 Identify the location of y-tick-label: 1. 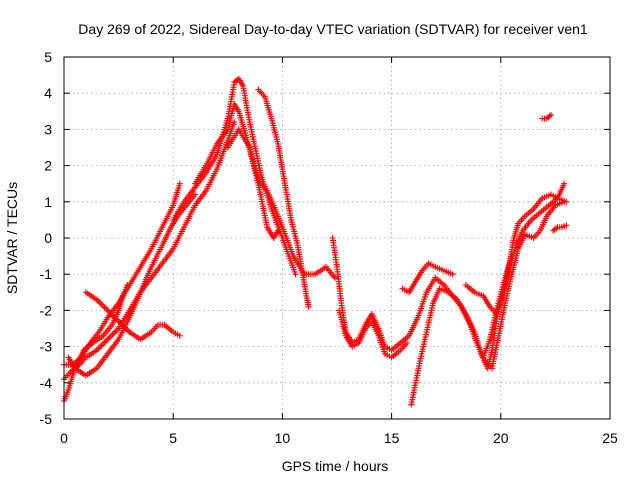
(48, 202).